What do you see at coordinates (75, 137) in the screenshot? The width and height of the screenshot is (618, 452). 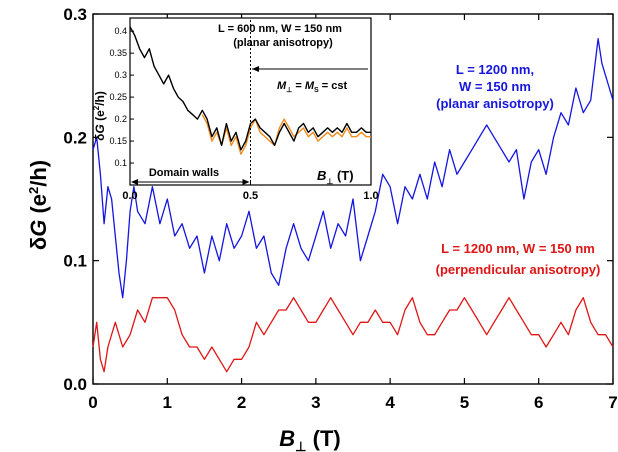 I see `main-y-tick-label: 0.2` at bounding box center [75, 137].